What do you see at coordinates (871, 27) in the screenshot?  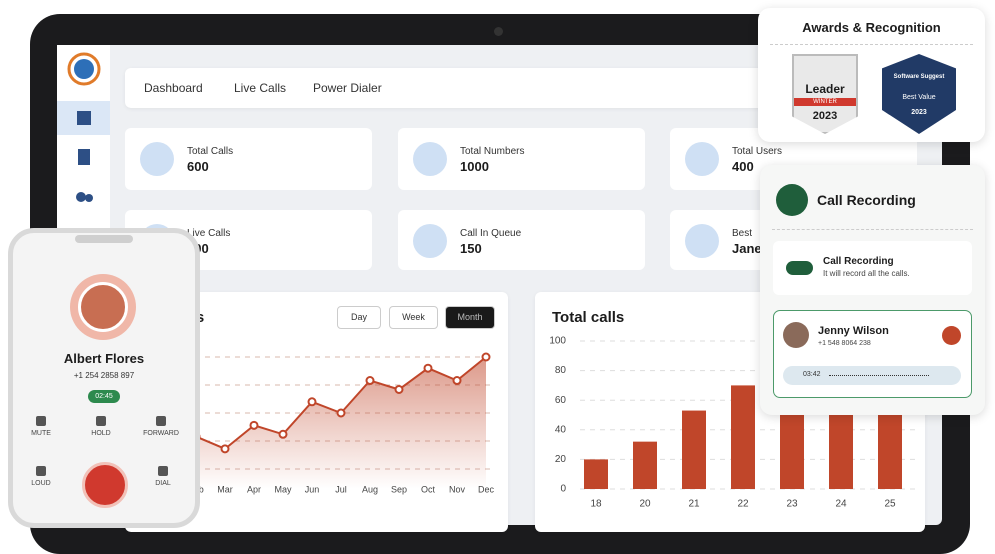 I see `awards-title: Awards & Recognition` at bounding box center [871, 27].